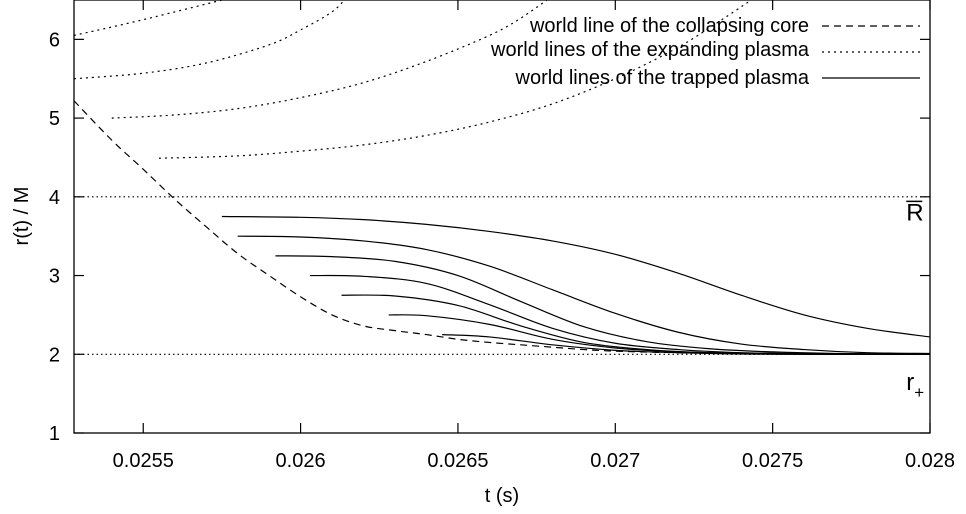 Image resolution: width=966 pixels, height=514 pixels. Describe the element at coordinates (54, 355) in the screenshot. I see `y-tick-label-1: 2` at that location.